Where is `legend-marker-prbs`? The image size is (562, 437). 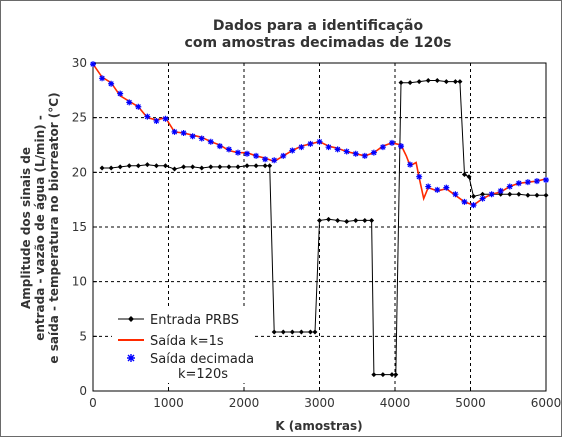 legend-marker-prbs is located at coordinates (131, 319).